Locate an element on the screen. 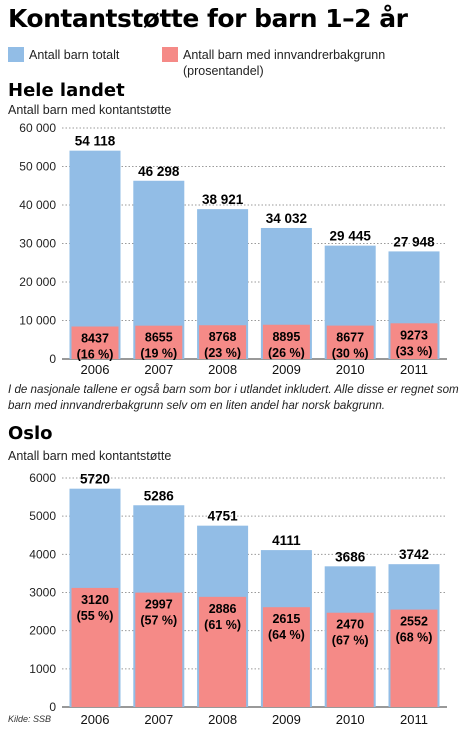 This screenshot has width=467, height=755. oslo-y-tick-label: 3000 is located at coordinates (42, 593).